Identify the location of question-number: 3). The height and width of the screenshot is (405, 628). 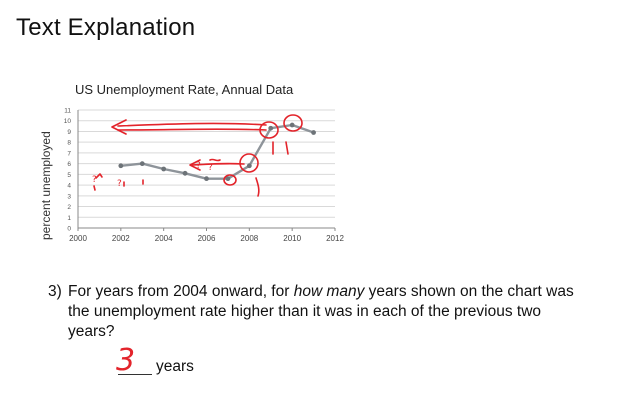
(55, 291).